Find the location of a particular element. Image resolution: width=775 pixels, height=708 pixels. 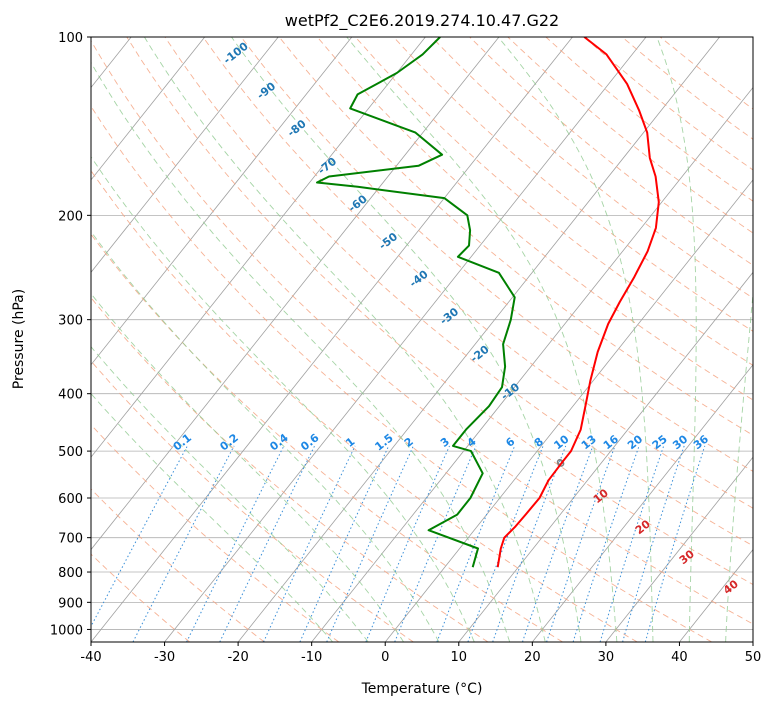

x-tick-label: -30 is located at coordinates (164, 657).